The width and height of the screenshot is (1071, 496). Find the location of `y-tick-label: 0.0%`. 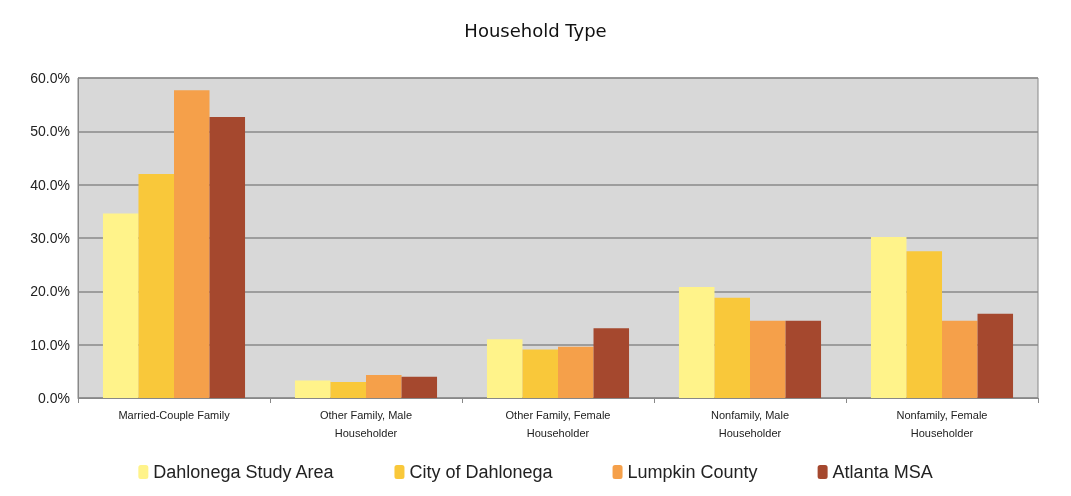

y-tick-label: 0.0% is located at coordinates (54, 398).